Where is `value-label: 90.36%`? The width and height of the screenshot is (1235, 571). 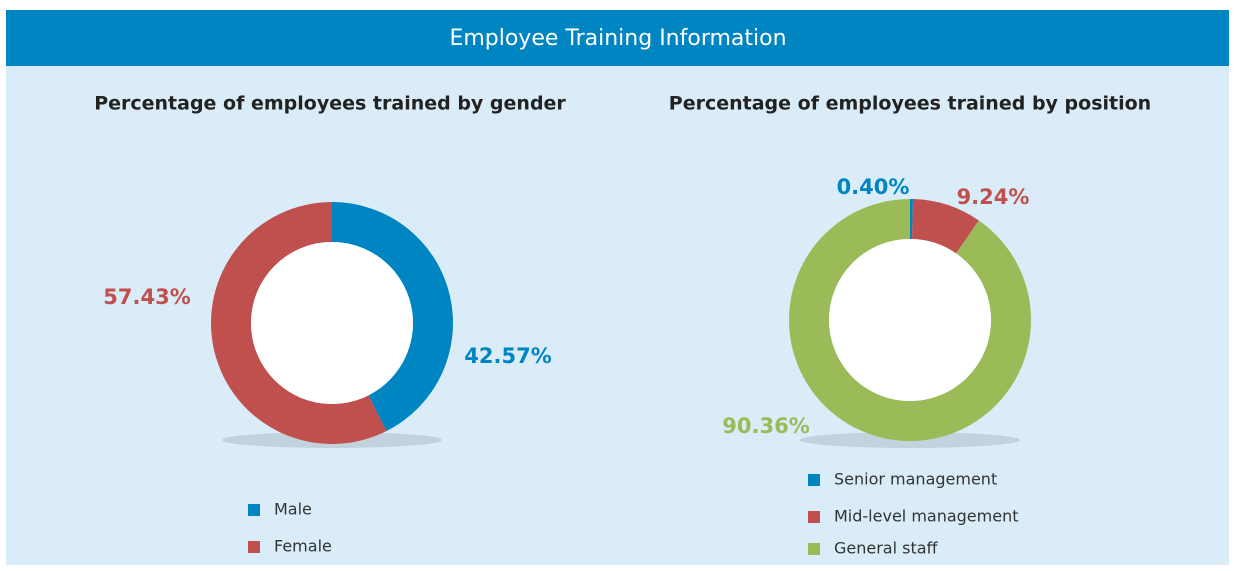 value-label: 90.36% is located at coordinates (765, 426).